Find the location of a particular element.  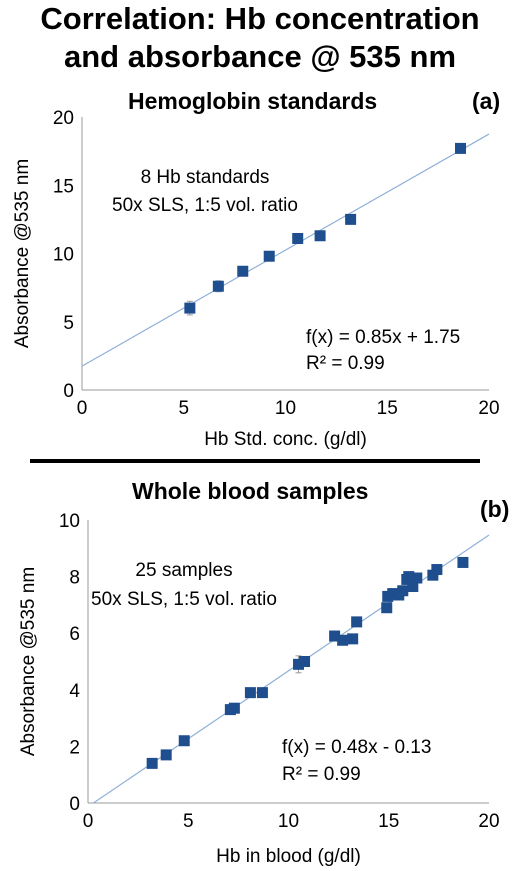

panel-a-label: (a) is located at coordinates (486, 101).